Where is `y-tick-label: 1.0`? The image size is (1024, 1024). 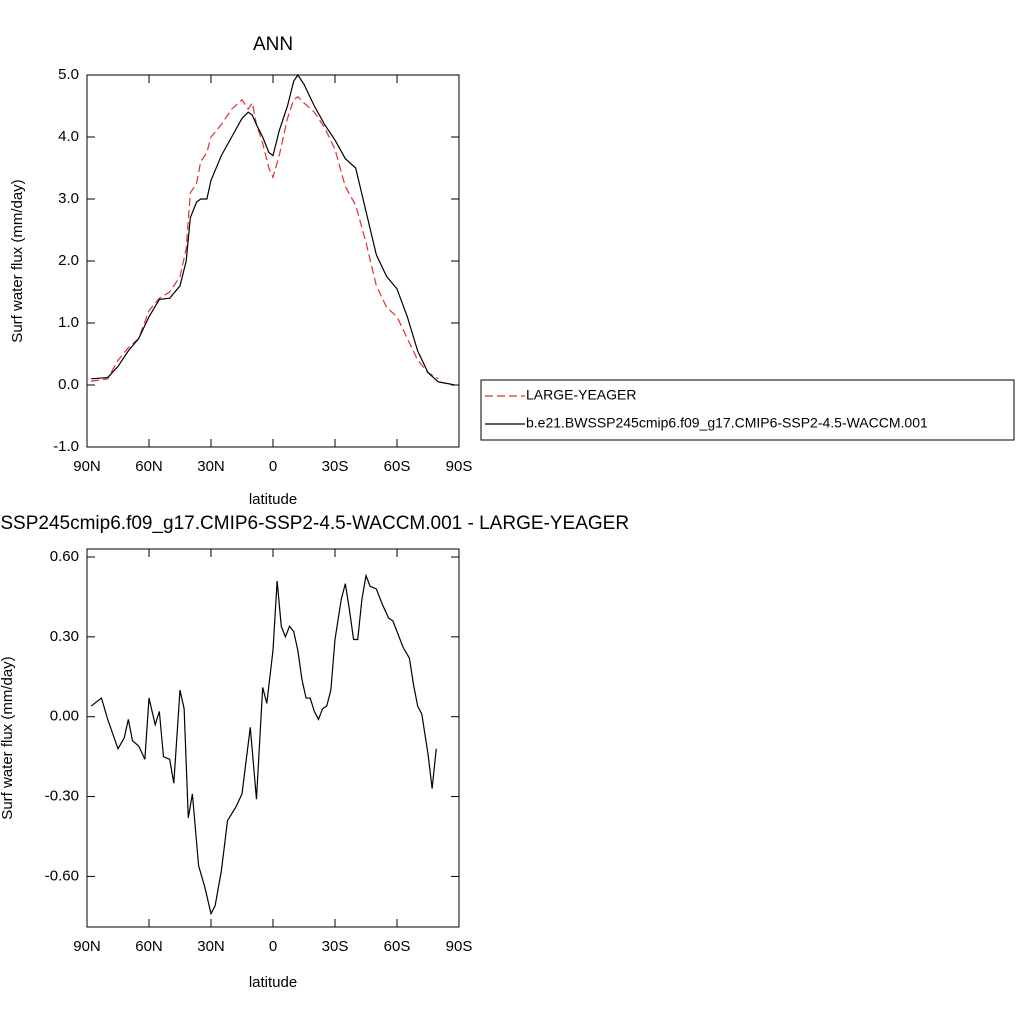
y-tick-label: 1.0 is located at coordinates (68, 322).